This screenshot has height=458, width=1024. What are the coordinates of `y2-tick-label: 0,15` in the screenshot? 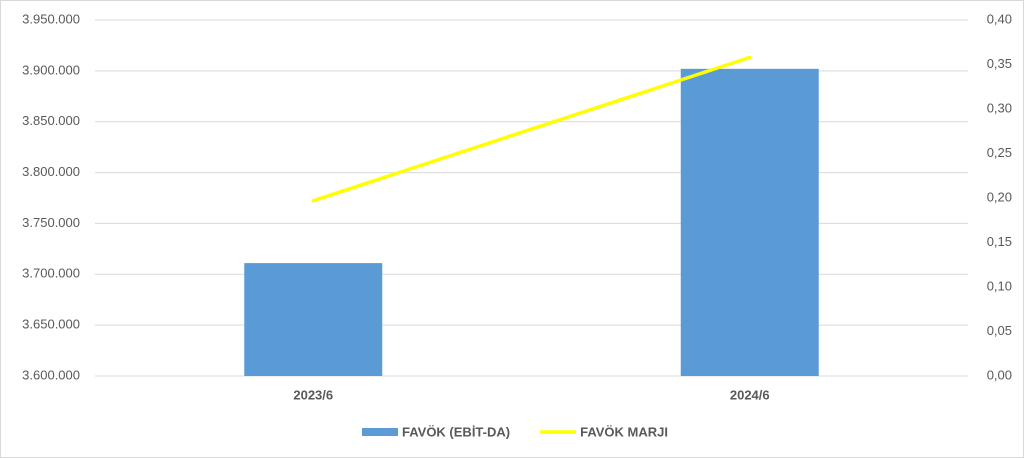 It's located at (999, 241).